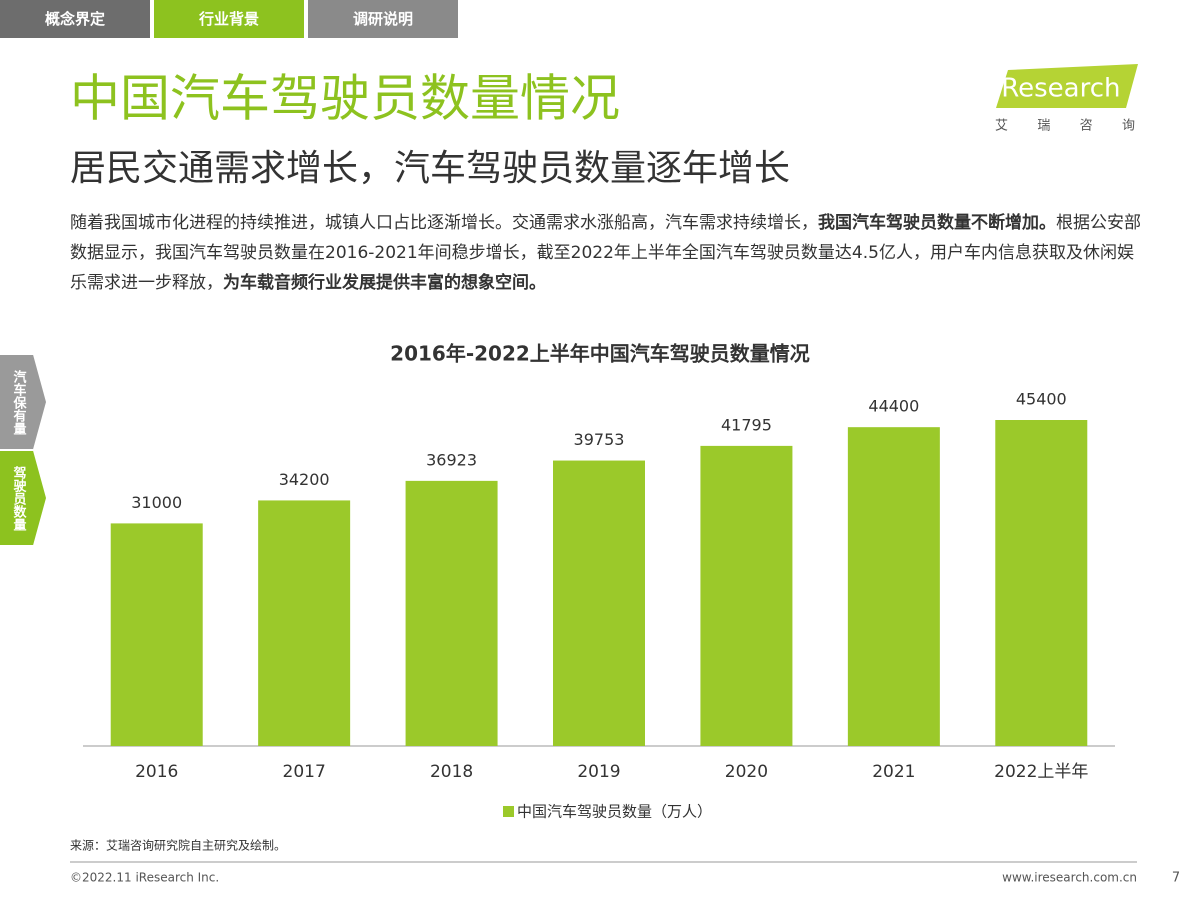 This screenshot has width=1200, height=900. I want to click on data-label: 41795, so click(746, 424).